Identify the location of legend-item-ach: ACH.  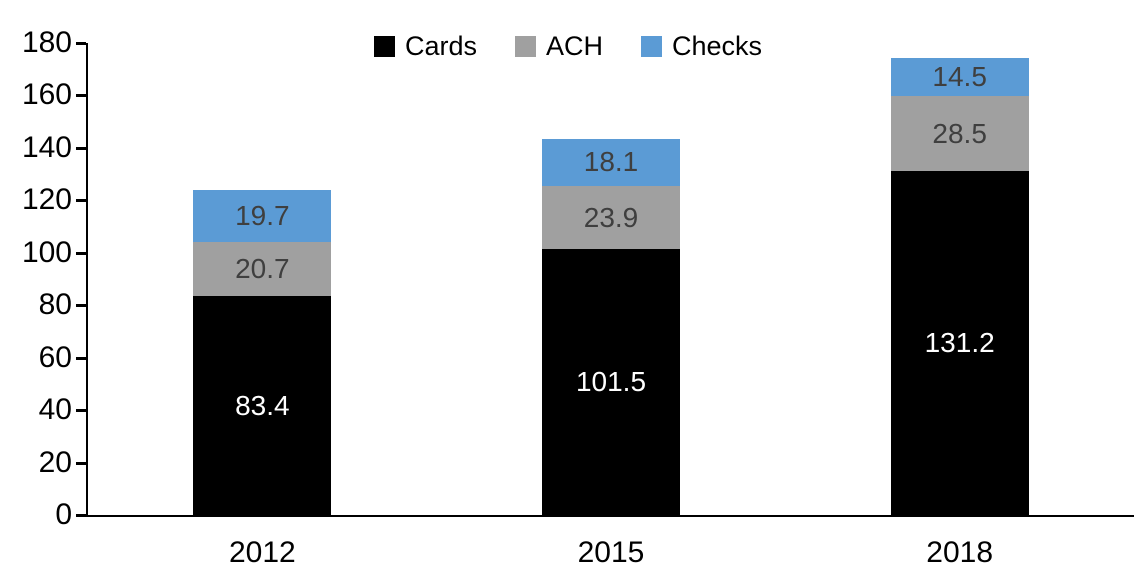
(558, 46).